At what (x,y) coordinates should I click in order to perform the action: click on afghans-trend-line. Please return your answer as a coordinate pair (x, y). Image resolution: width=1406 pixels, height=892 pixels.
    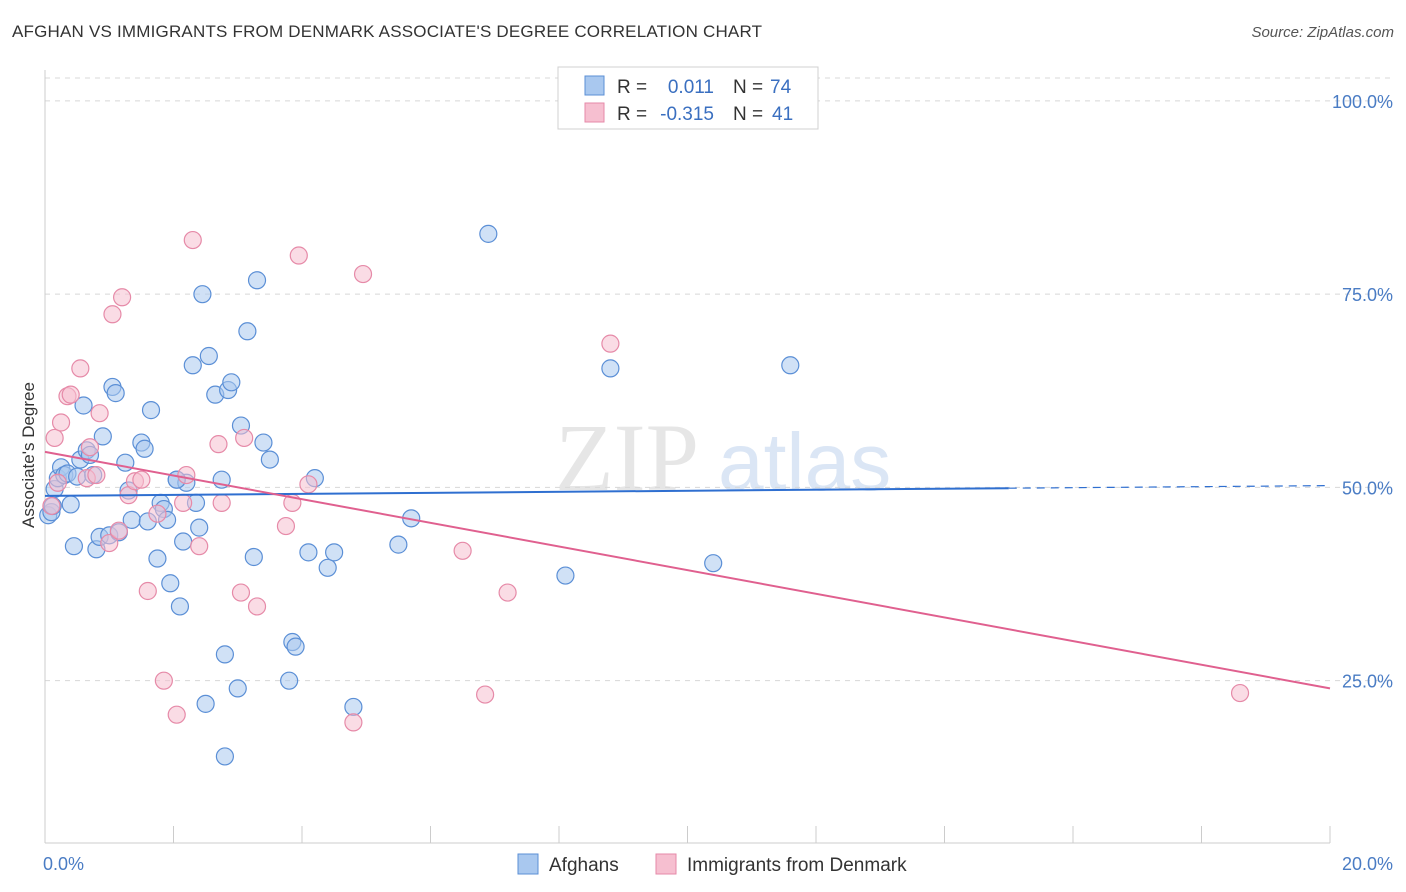
    Looking at the image, I should click on (526, 492).